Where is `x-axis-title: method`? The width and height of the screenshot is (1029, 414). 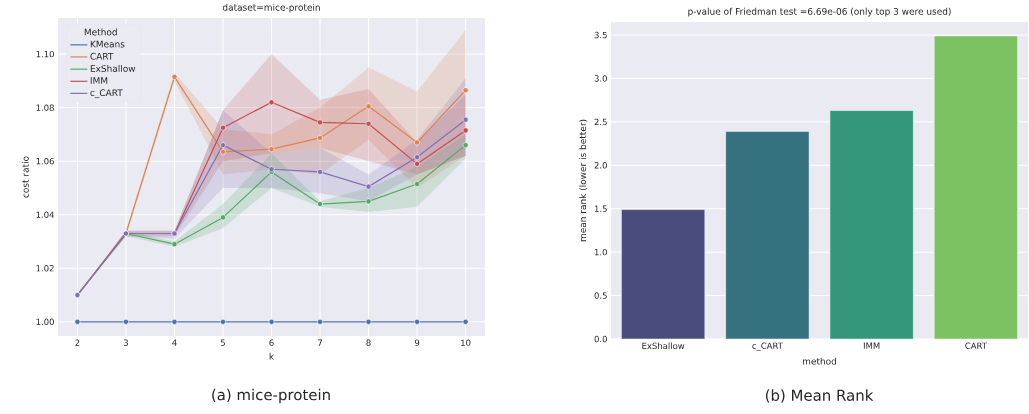
x-axis-title: method is located at coordinates (819, 361).